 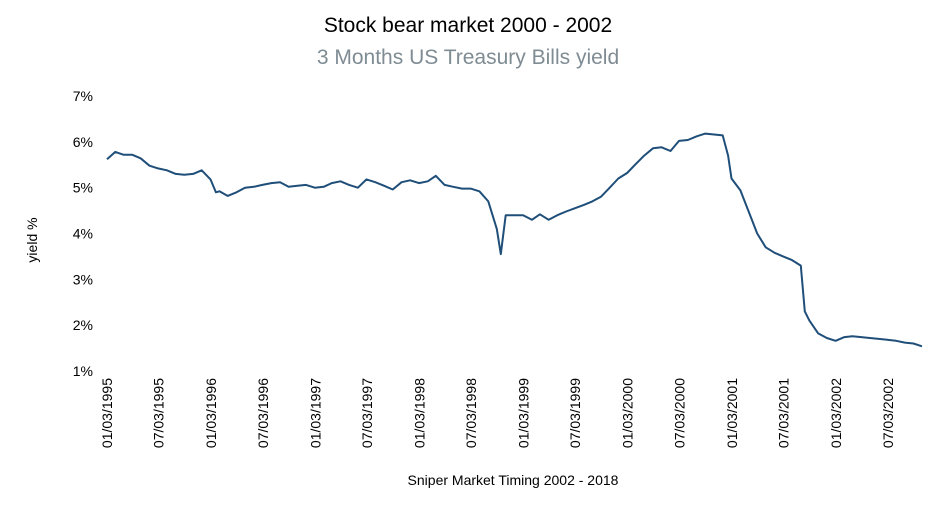 What do you see at coordinates (83, 142) in the screenshot?
I see `y-tick-label: 6%` at bounding box center [83, 142].